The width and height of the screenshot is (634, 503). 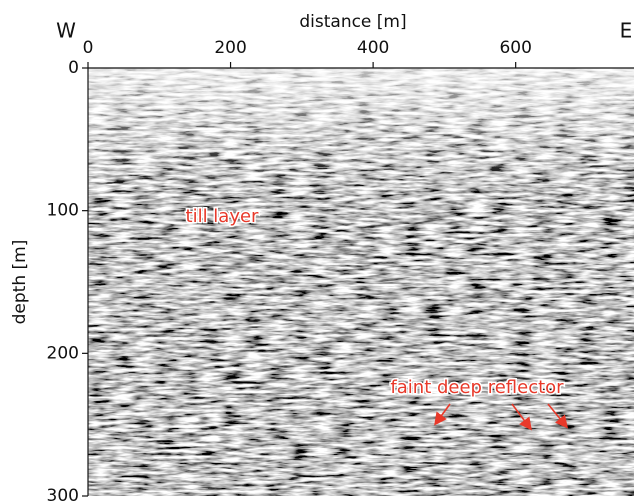 I want to click on y-tick-label: 200, so click(x=63, y=353).